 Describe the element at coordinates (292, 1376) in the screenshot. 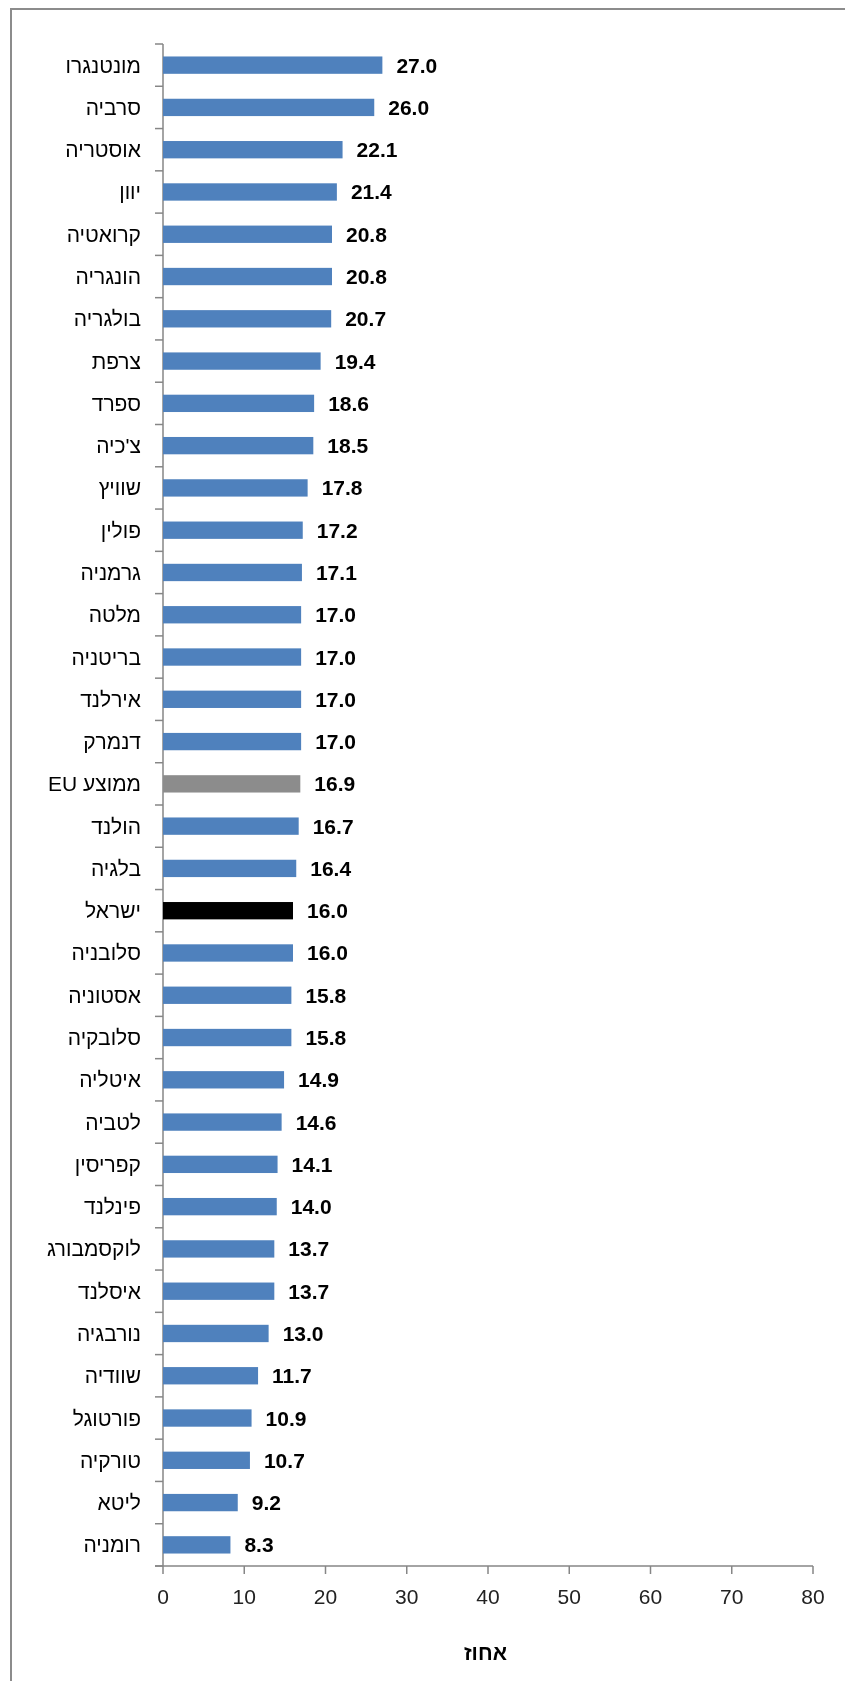

I see `data-label: 11.7` at that location.